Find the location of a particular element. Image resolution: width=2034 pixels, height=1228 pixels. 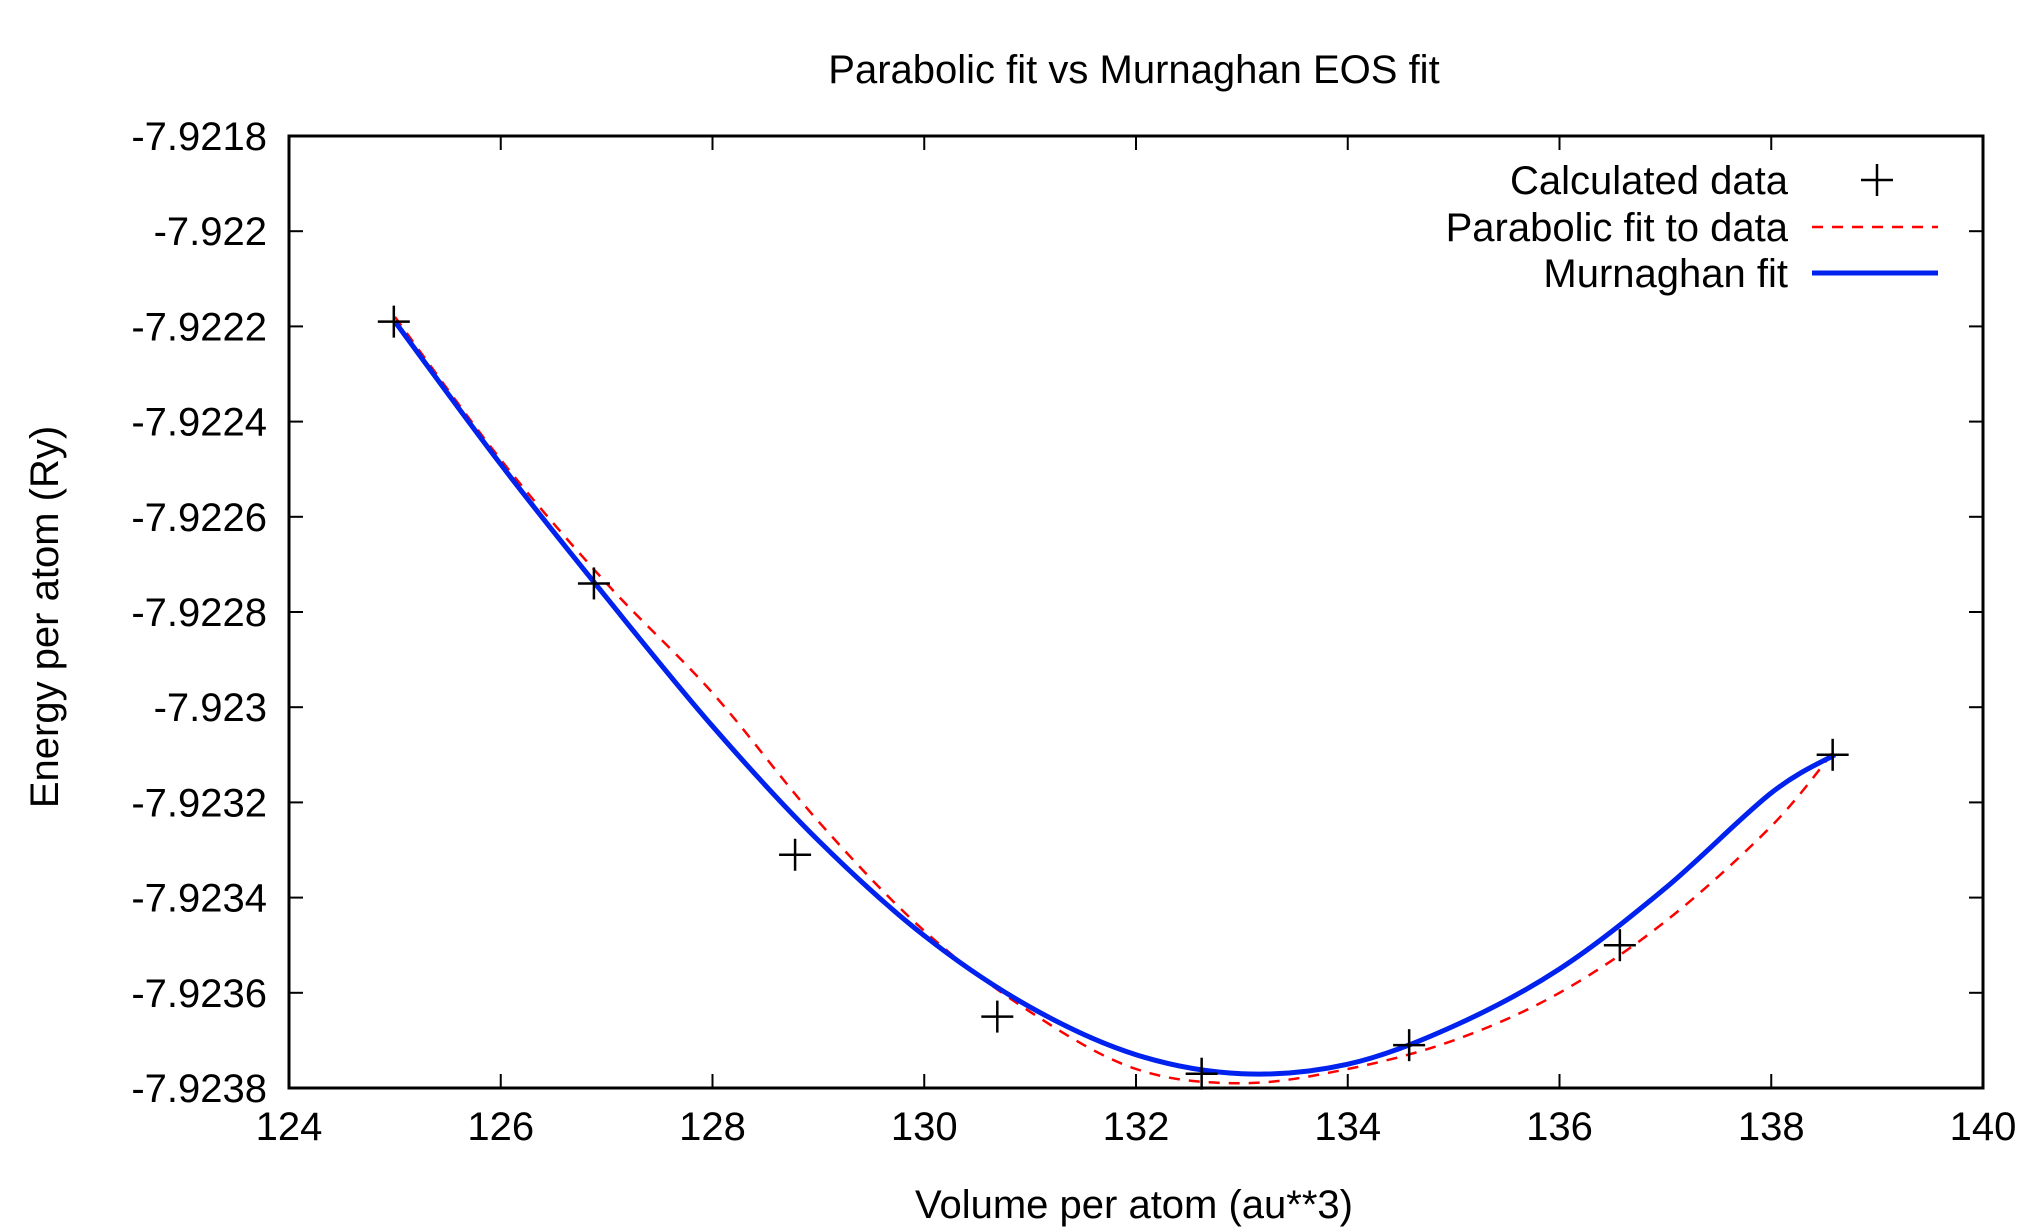

legend-label: Parabolic fit to data is located at coordinates (1617, 228).